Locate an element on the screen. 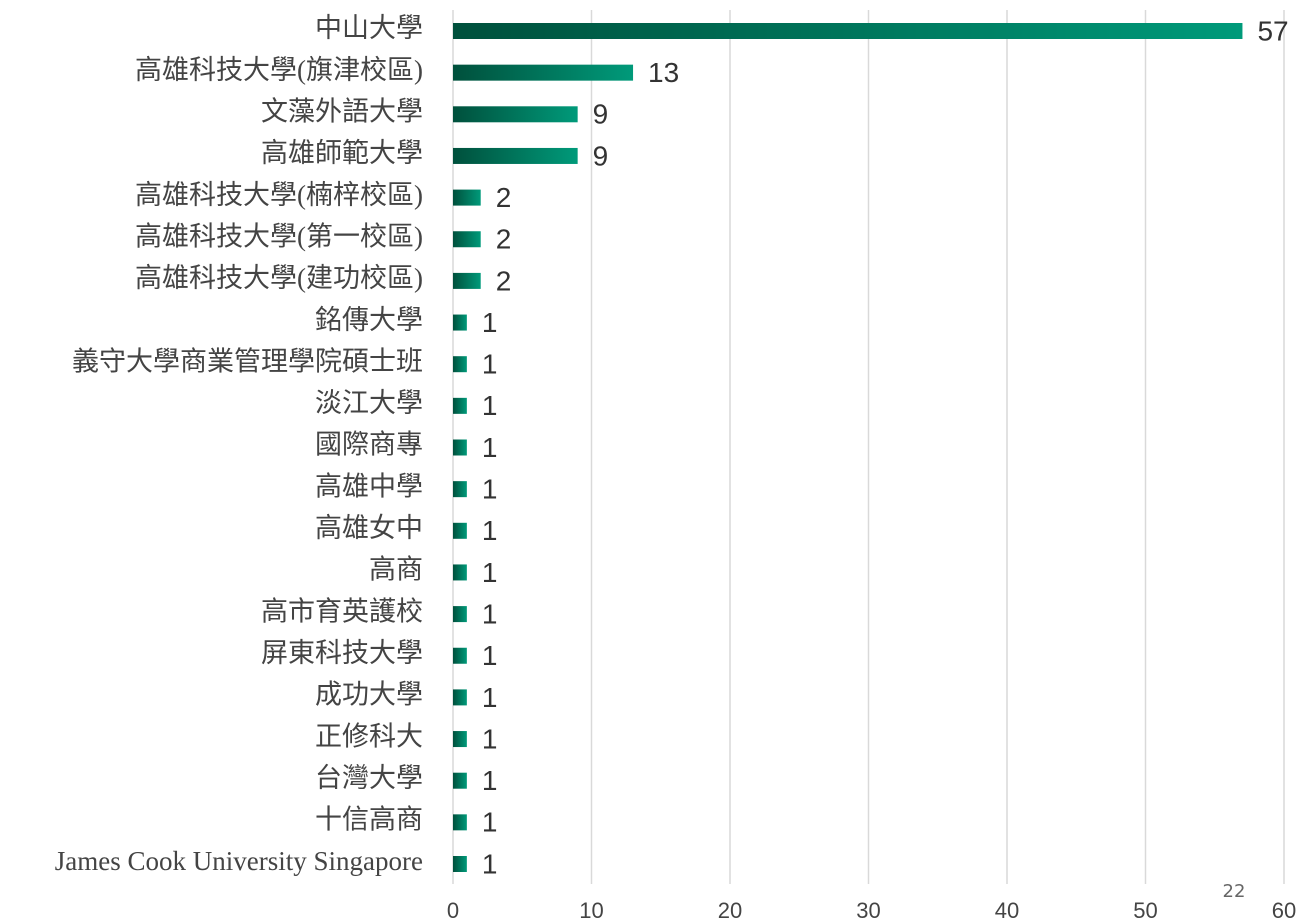 This screenshot has width=1296, height=924. value-label: 57 is located at coordinates (1272, 30).